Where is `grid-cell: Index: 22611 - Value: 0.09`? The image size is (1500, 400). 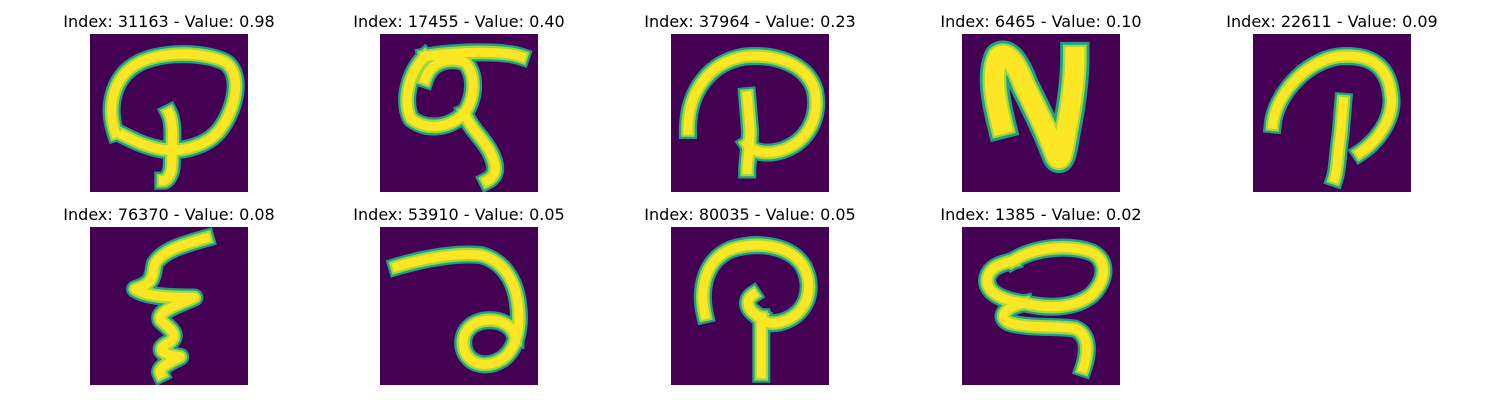 grid-cell: Index: 22611 - Value: 0.09 is located at coordinates (1332, 107).